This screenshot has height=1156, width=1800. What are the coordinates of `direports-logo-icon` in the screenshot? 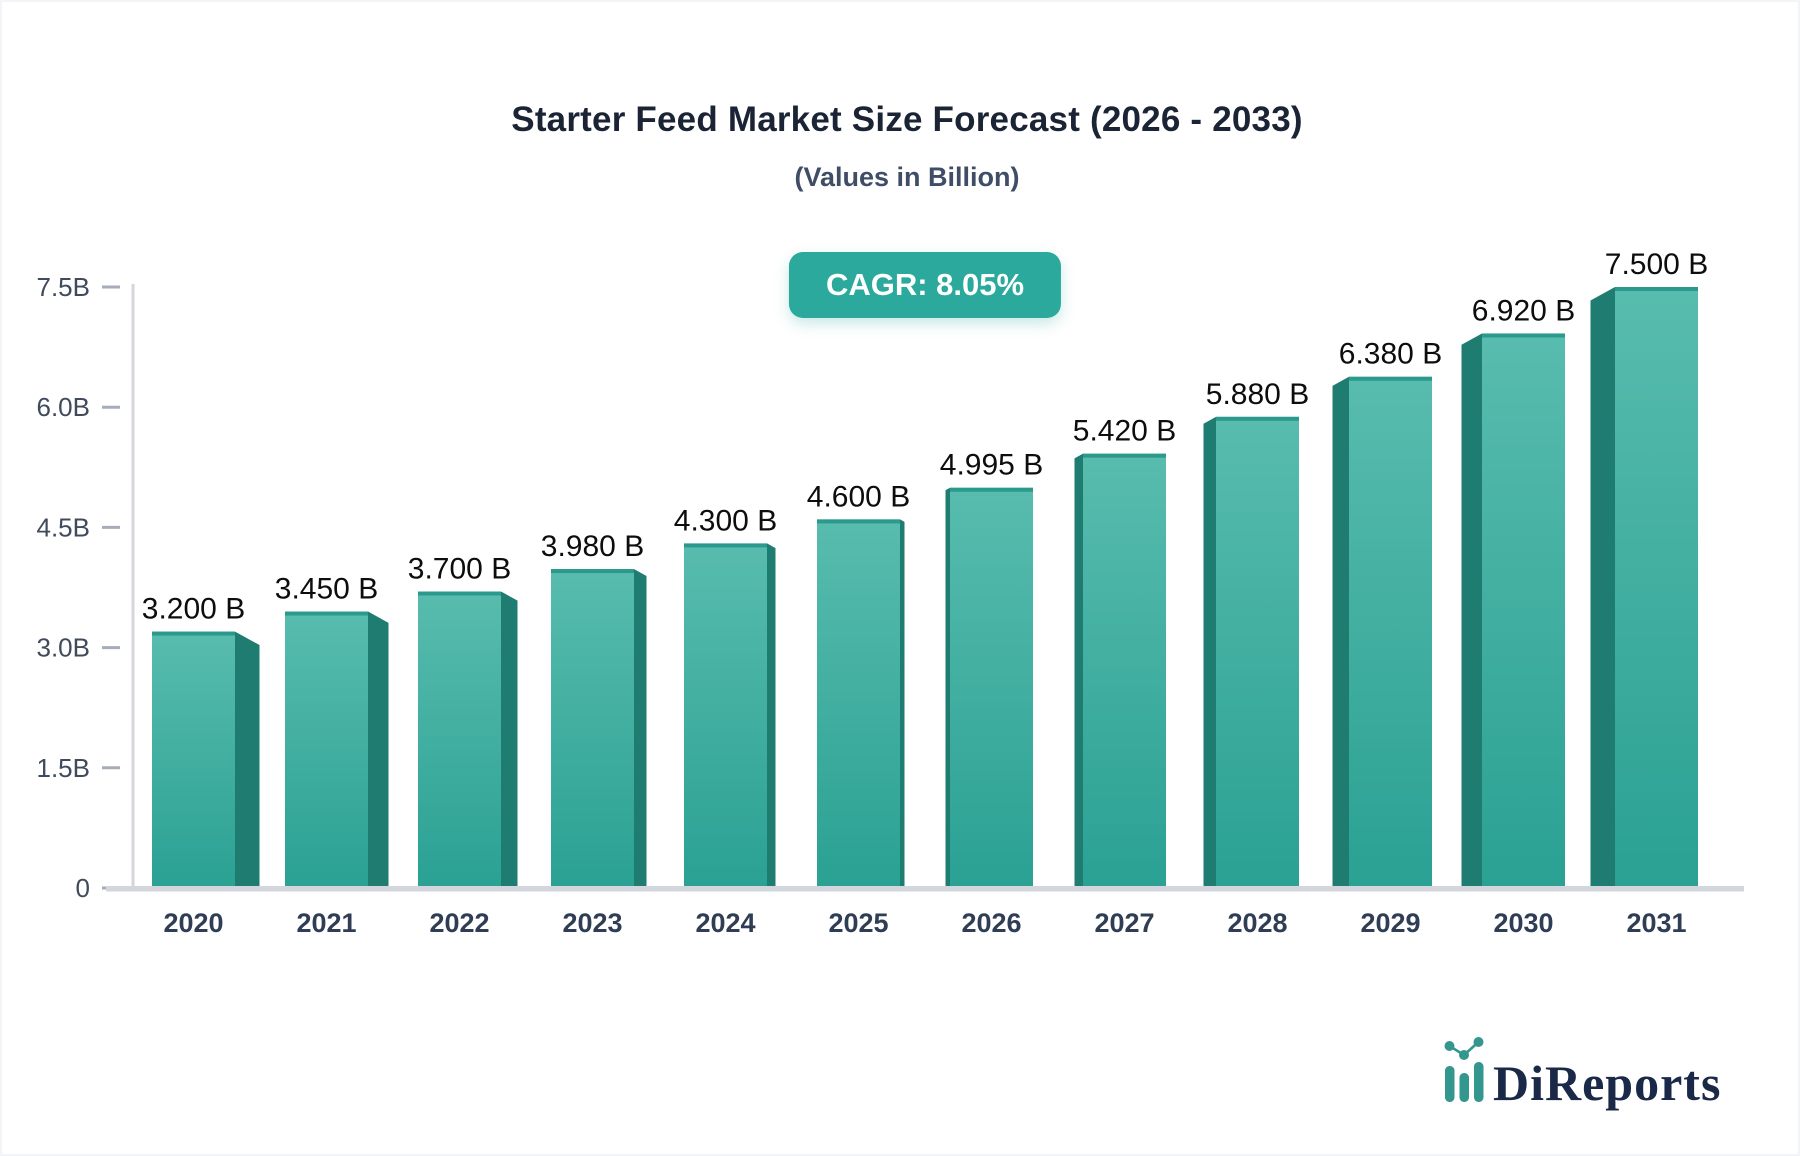 It's located at (1464, 1069).